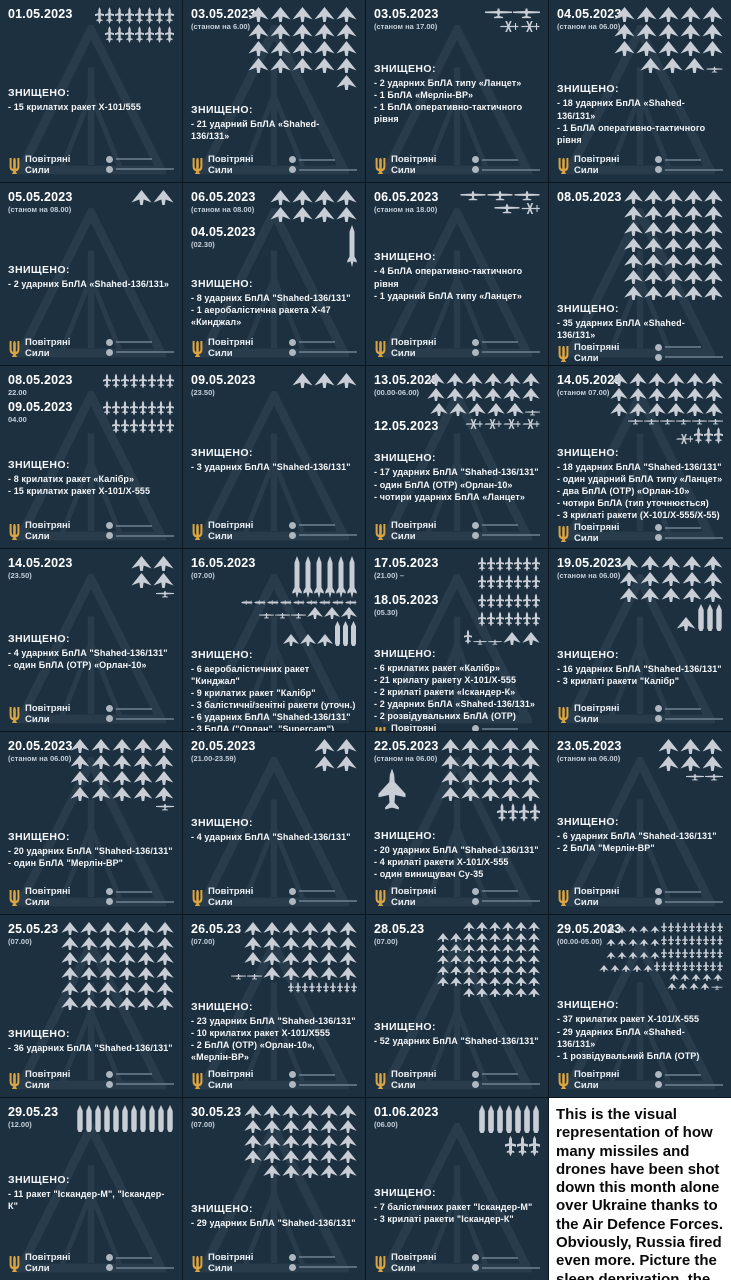  Describe the element at coordinates (223, 14) in the screenshot. I see `report-date: 03.05.2023` at that location.